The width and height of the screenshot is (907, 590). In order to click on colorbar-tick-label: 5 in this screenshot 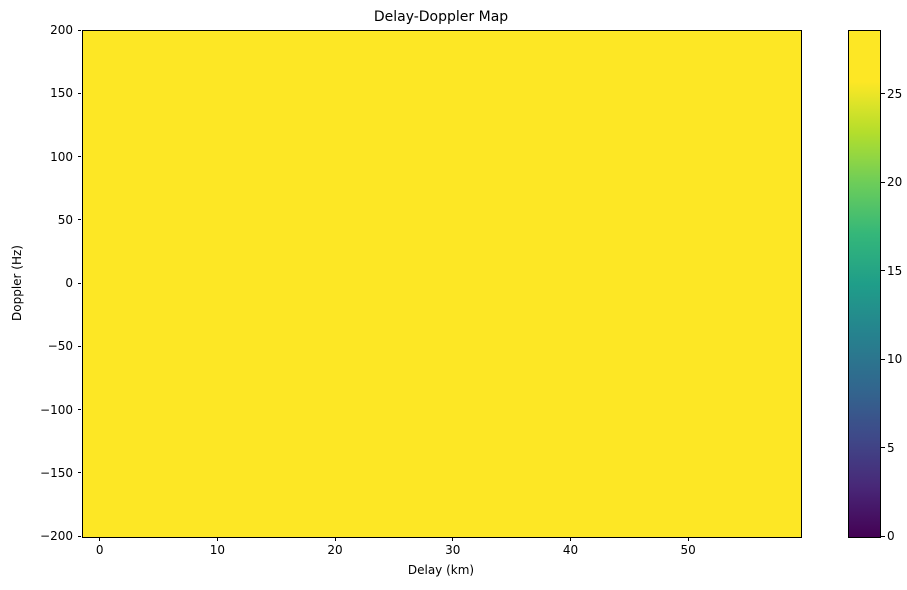, I will do `click(891, 447)`.